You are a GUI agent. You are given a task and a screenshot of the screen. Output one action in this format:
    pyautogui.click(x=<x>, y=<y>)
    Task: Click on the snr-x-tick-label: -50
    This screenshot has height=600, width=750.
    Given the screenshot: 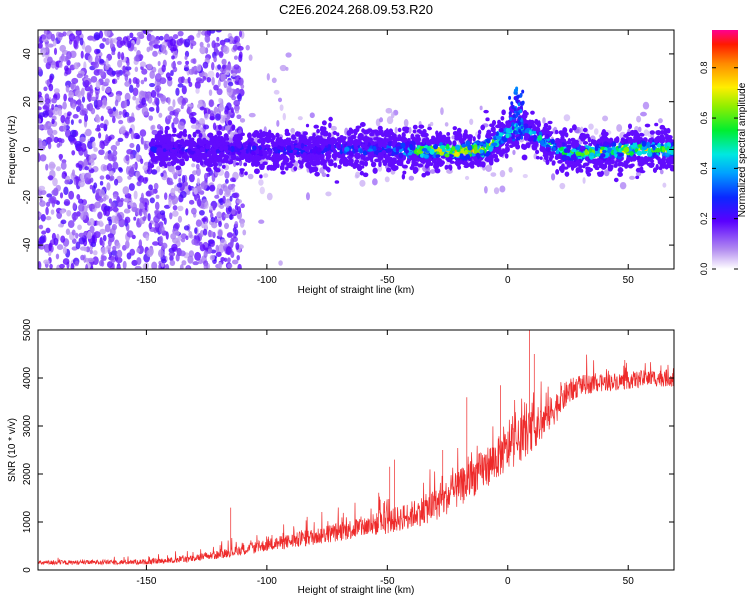 What is the action you would take?
    pyautogui.click(x=387, y=581)
    